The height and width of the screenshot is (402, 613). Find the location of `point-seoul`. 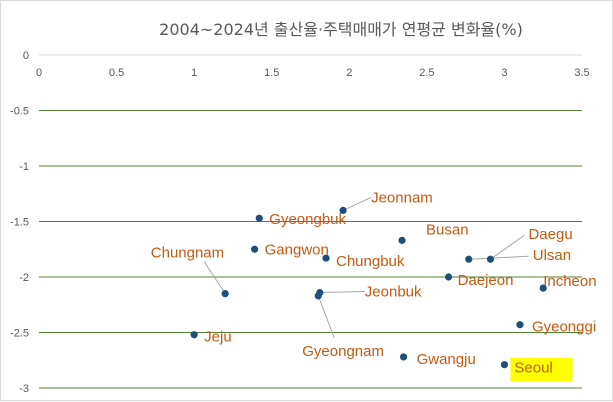

point-seoul is located at coordinates (504, 365).